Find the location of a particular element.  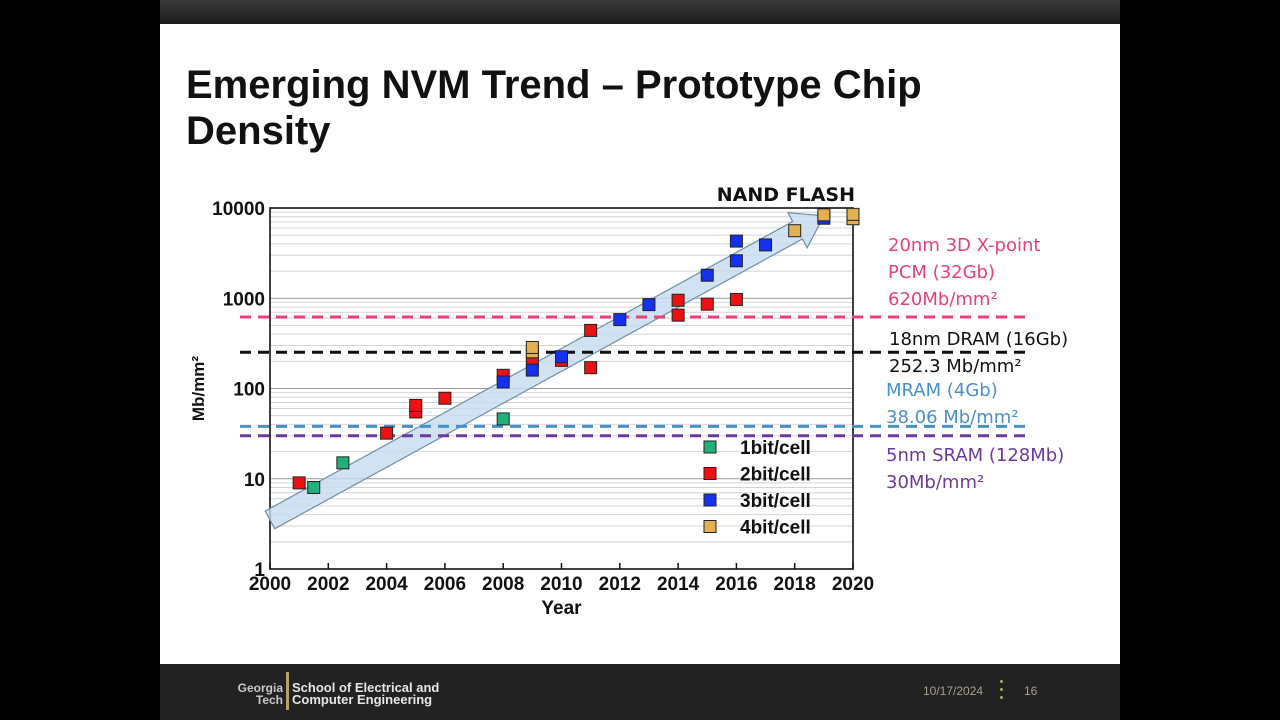

logo-line-1: Georgia is located at coordinates (260, 688).